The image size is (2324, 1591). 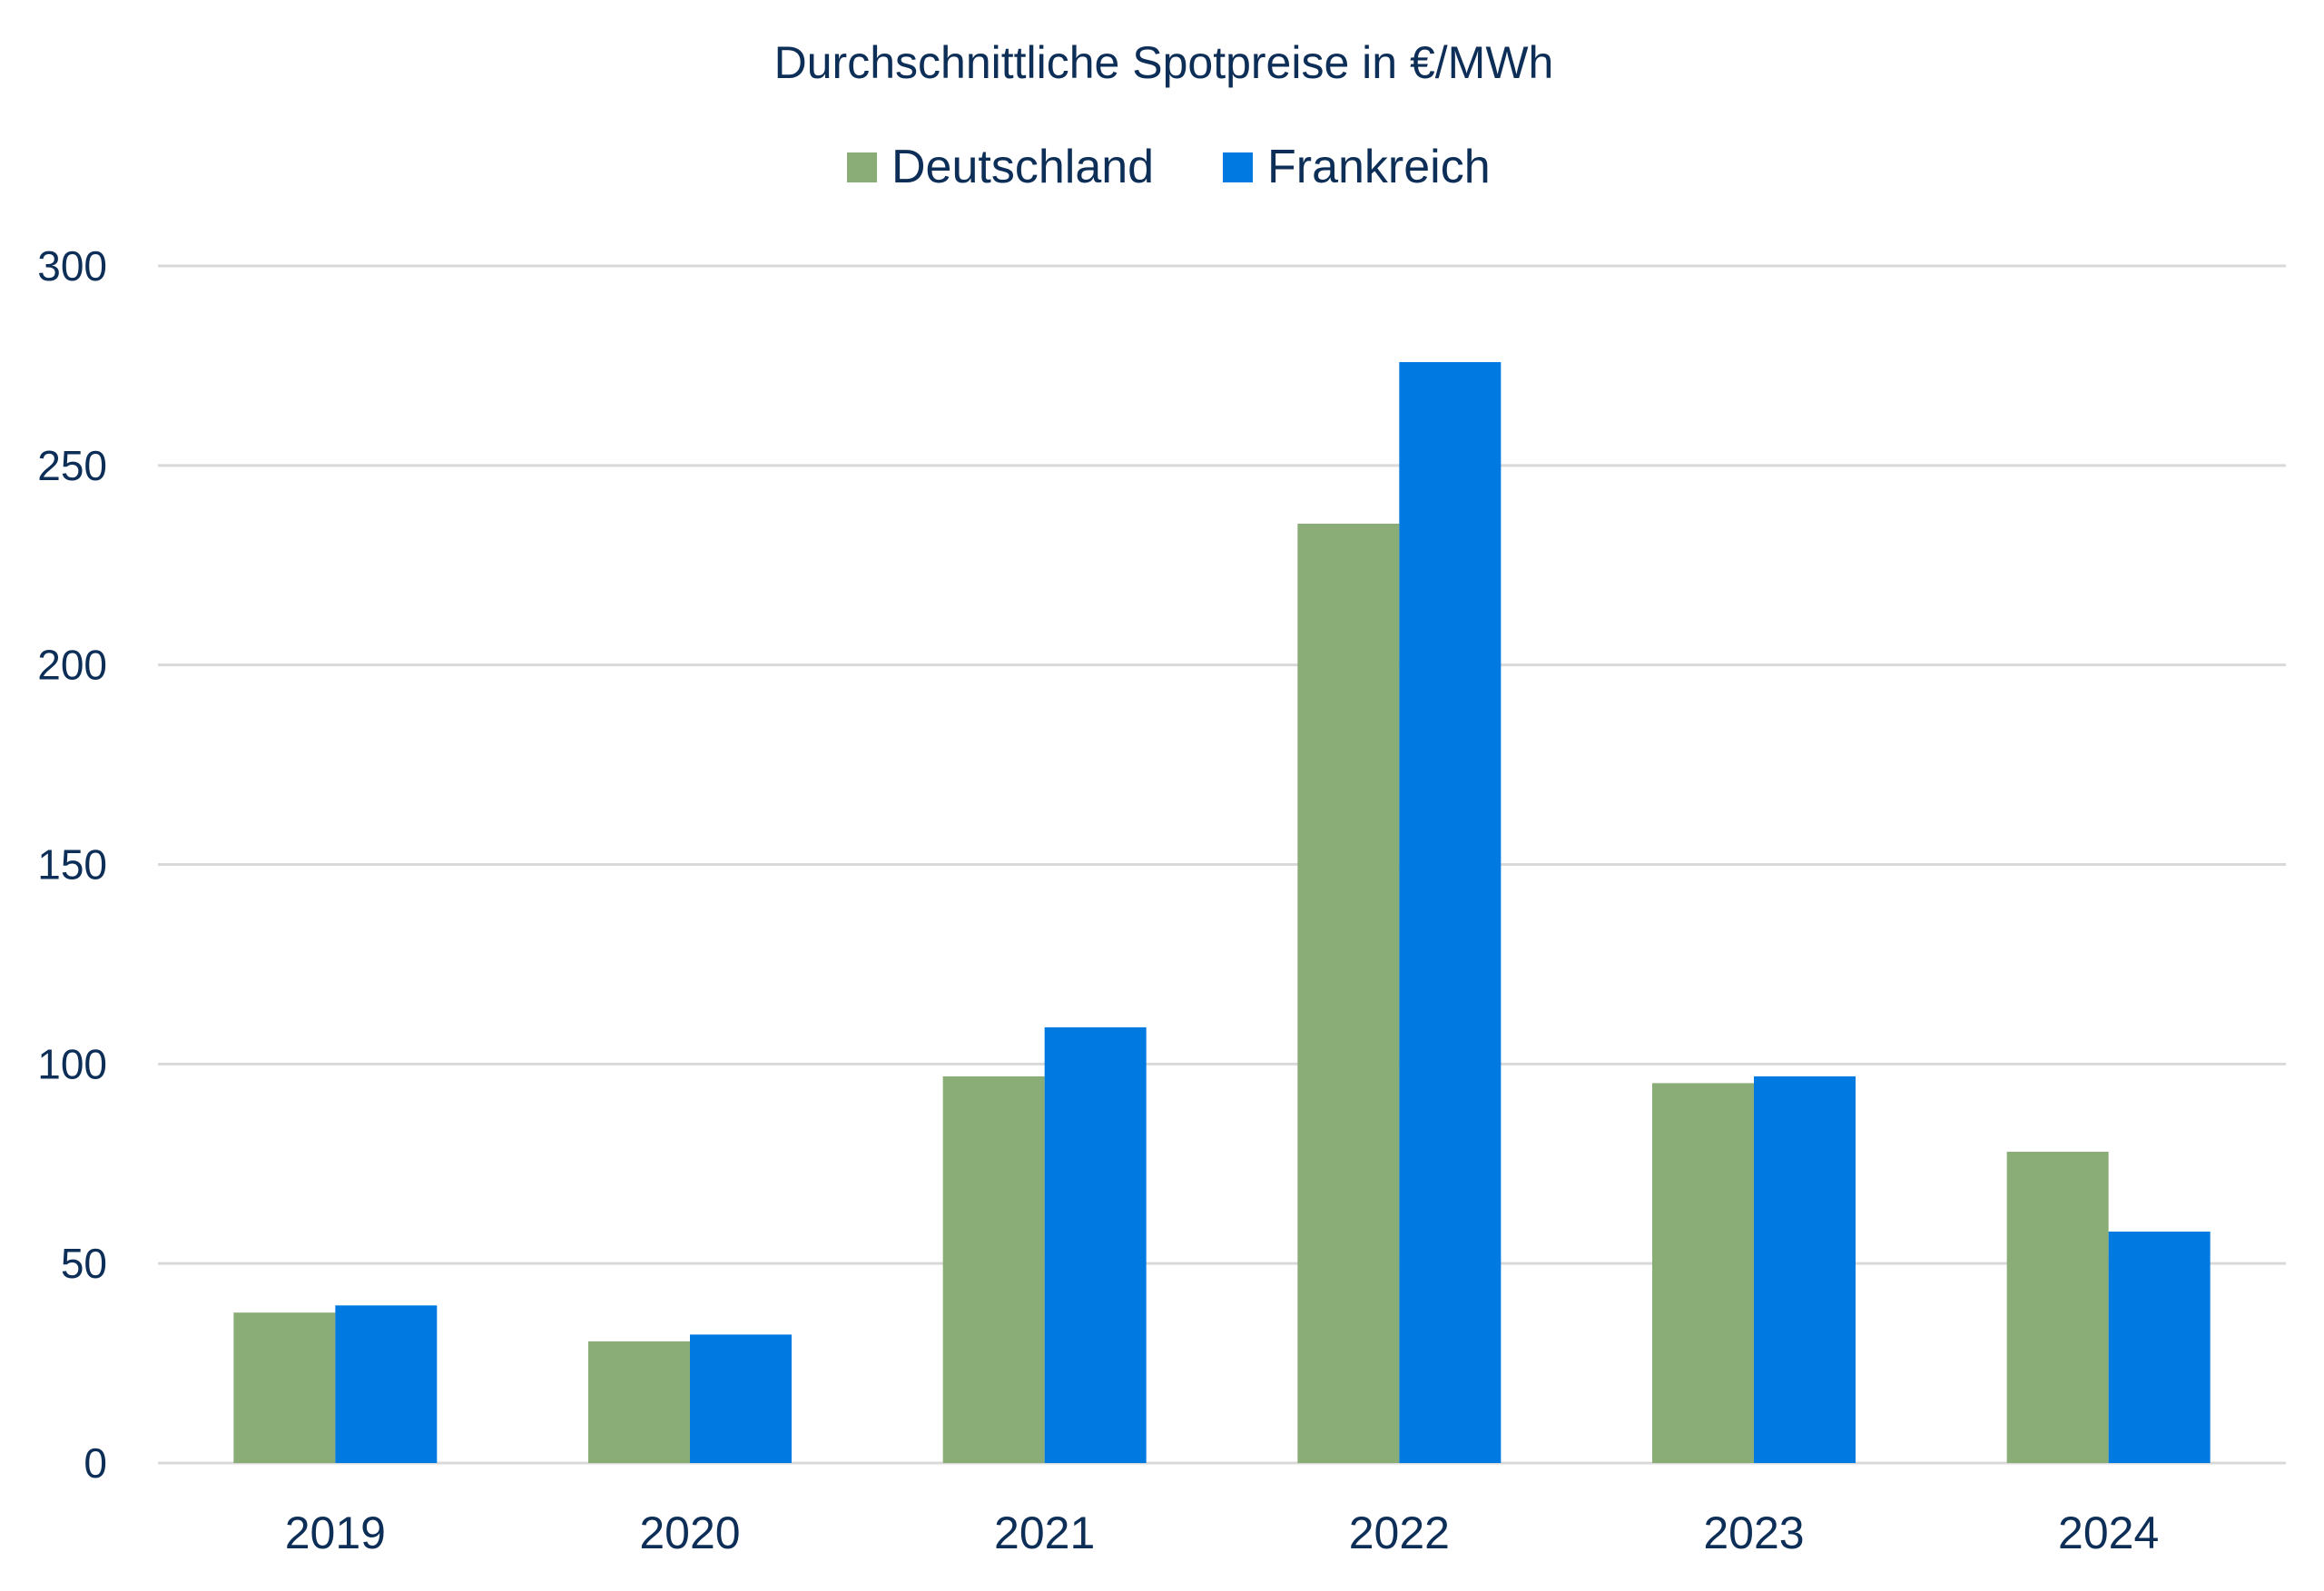 I want to click on x-tick-label: 2022, so click(x=1399, y=1533).